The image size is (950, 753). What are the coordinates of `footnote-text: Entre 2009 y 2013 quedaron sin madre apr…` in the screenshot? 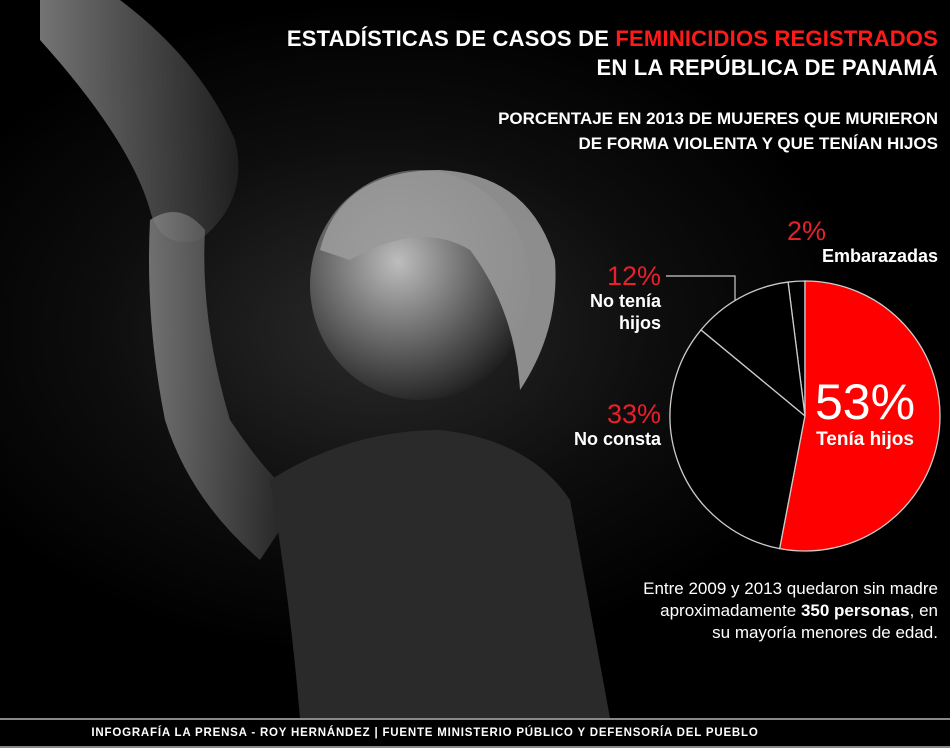 It's located at (788, 611).